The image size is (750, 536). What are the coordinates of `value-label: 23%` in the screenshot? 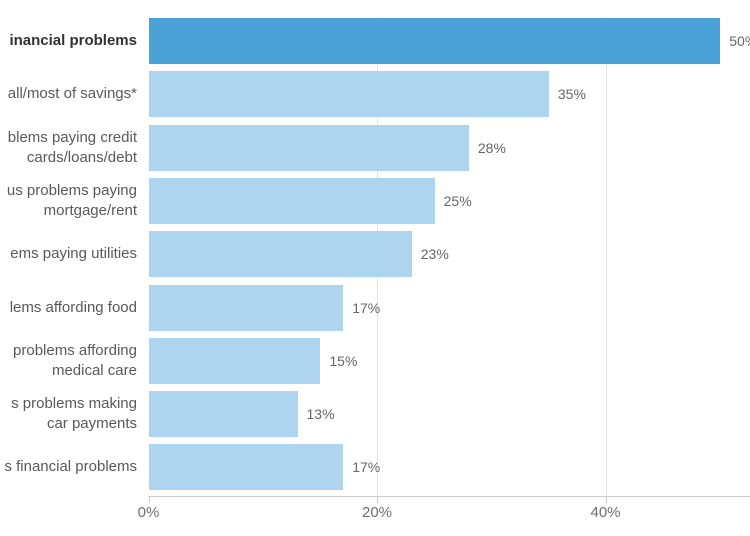 It's located at (434, 254).